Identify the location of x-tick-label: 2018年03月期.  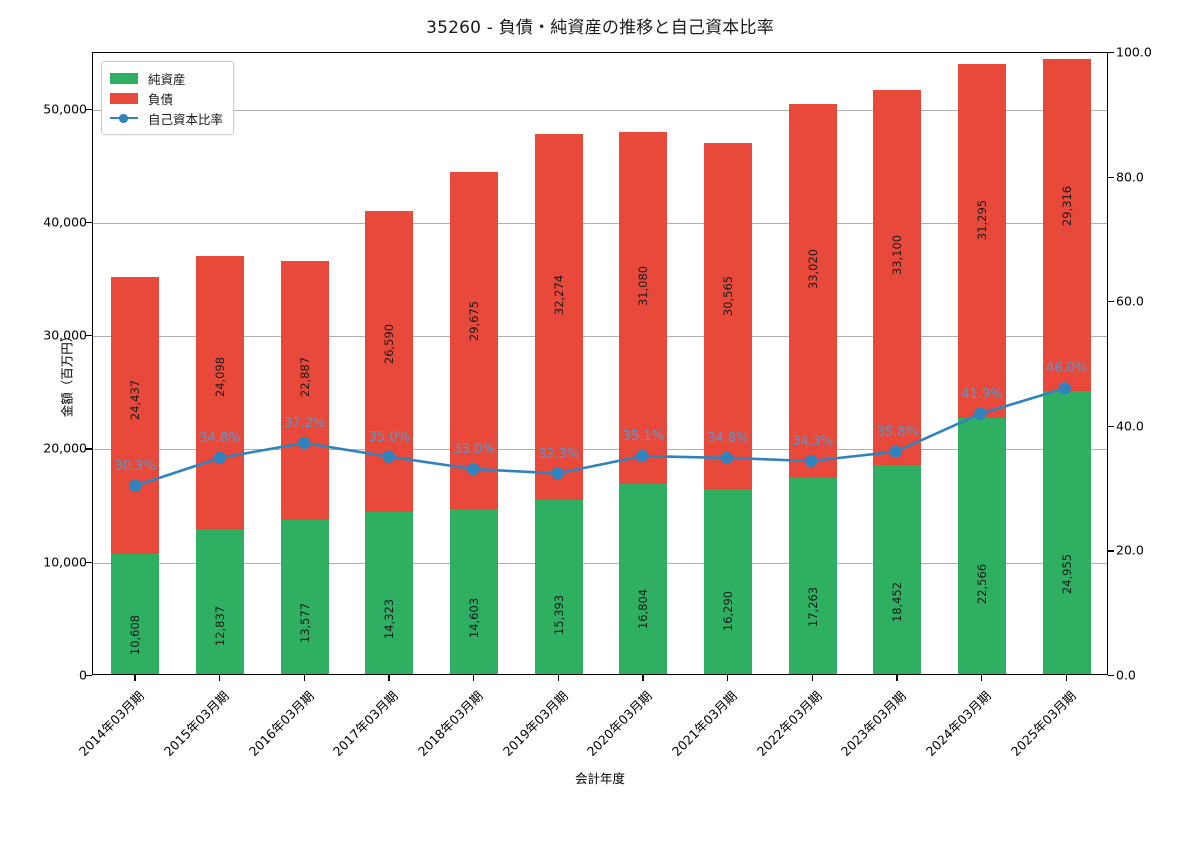
(450, 723).